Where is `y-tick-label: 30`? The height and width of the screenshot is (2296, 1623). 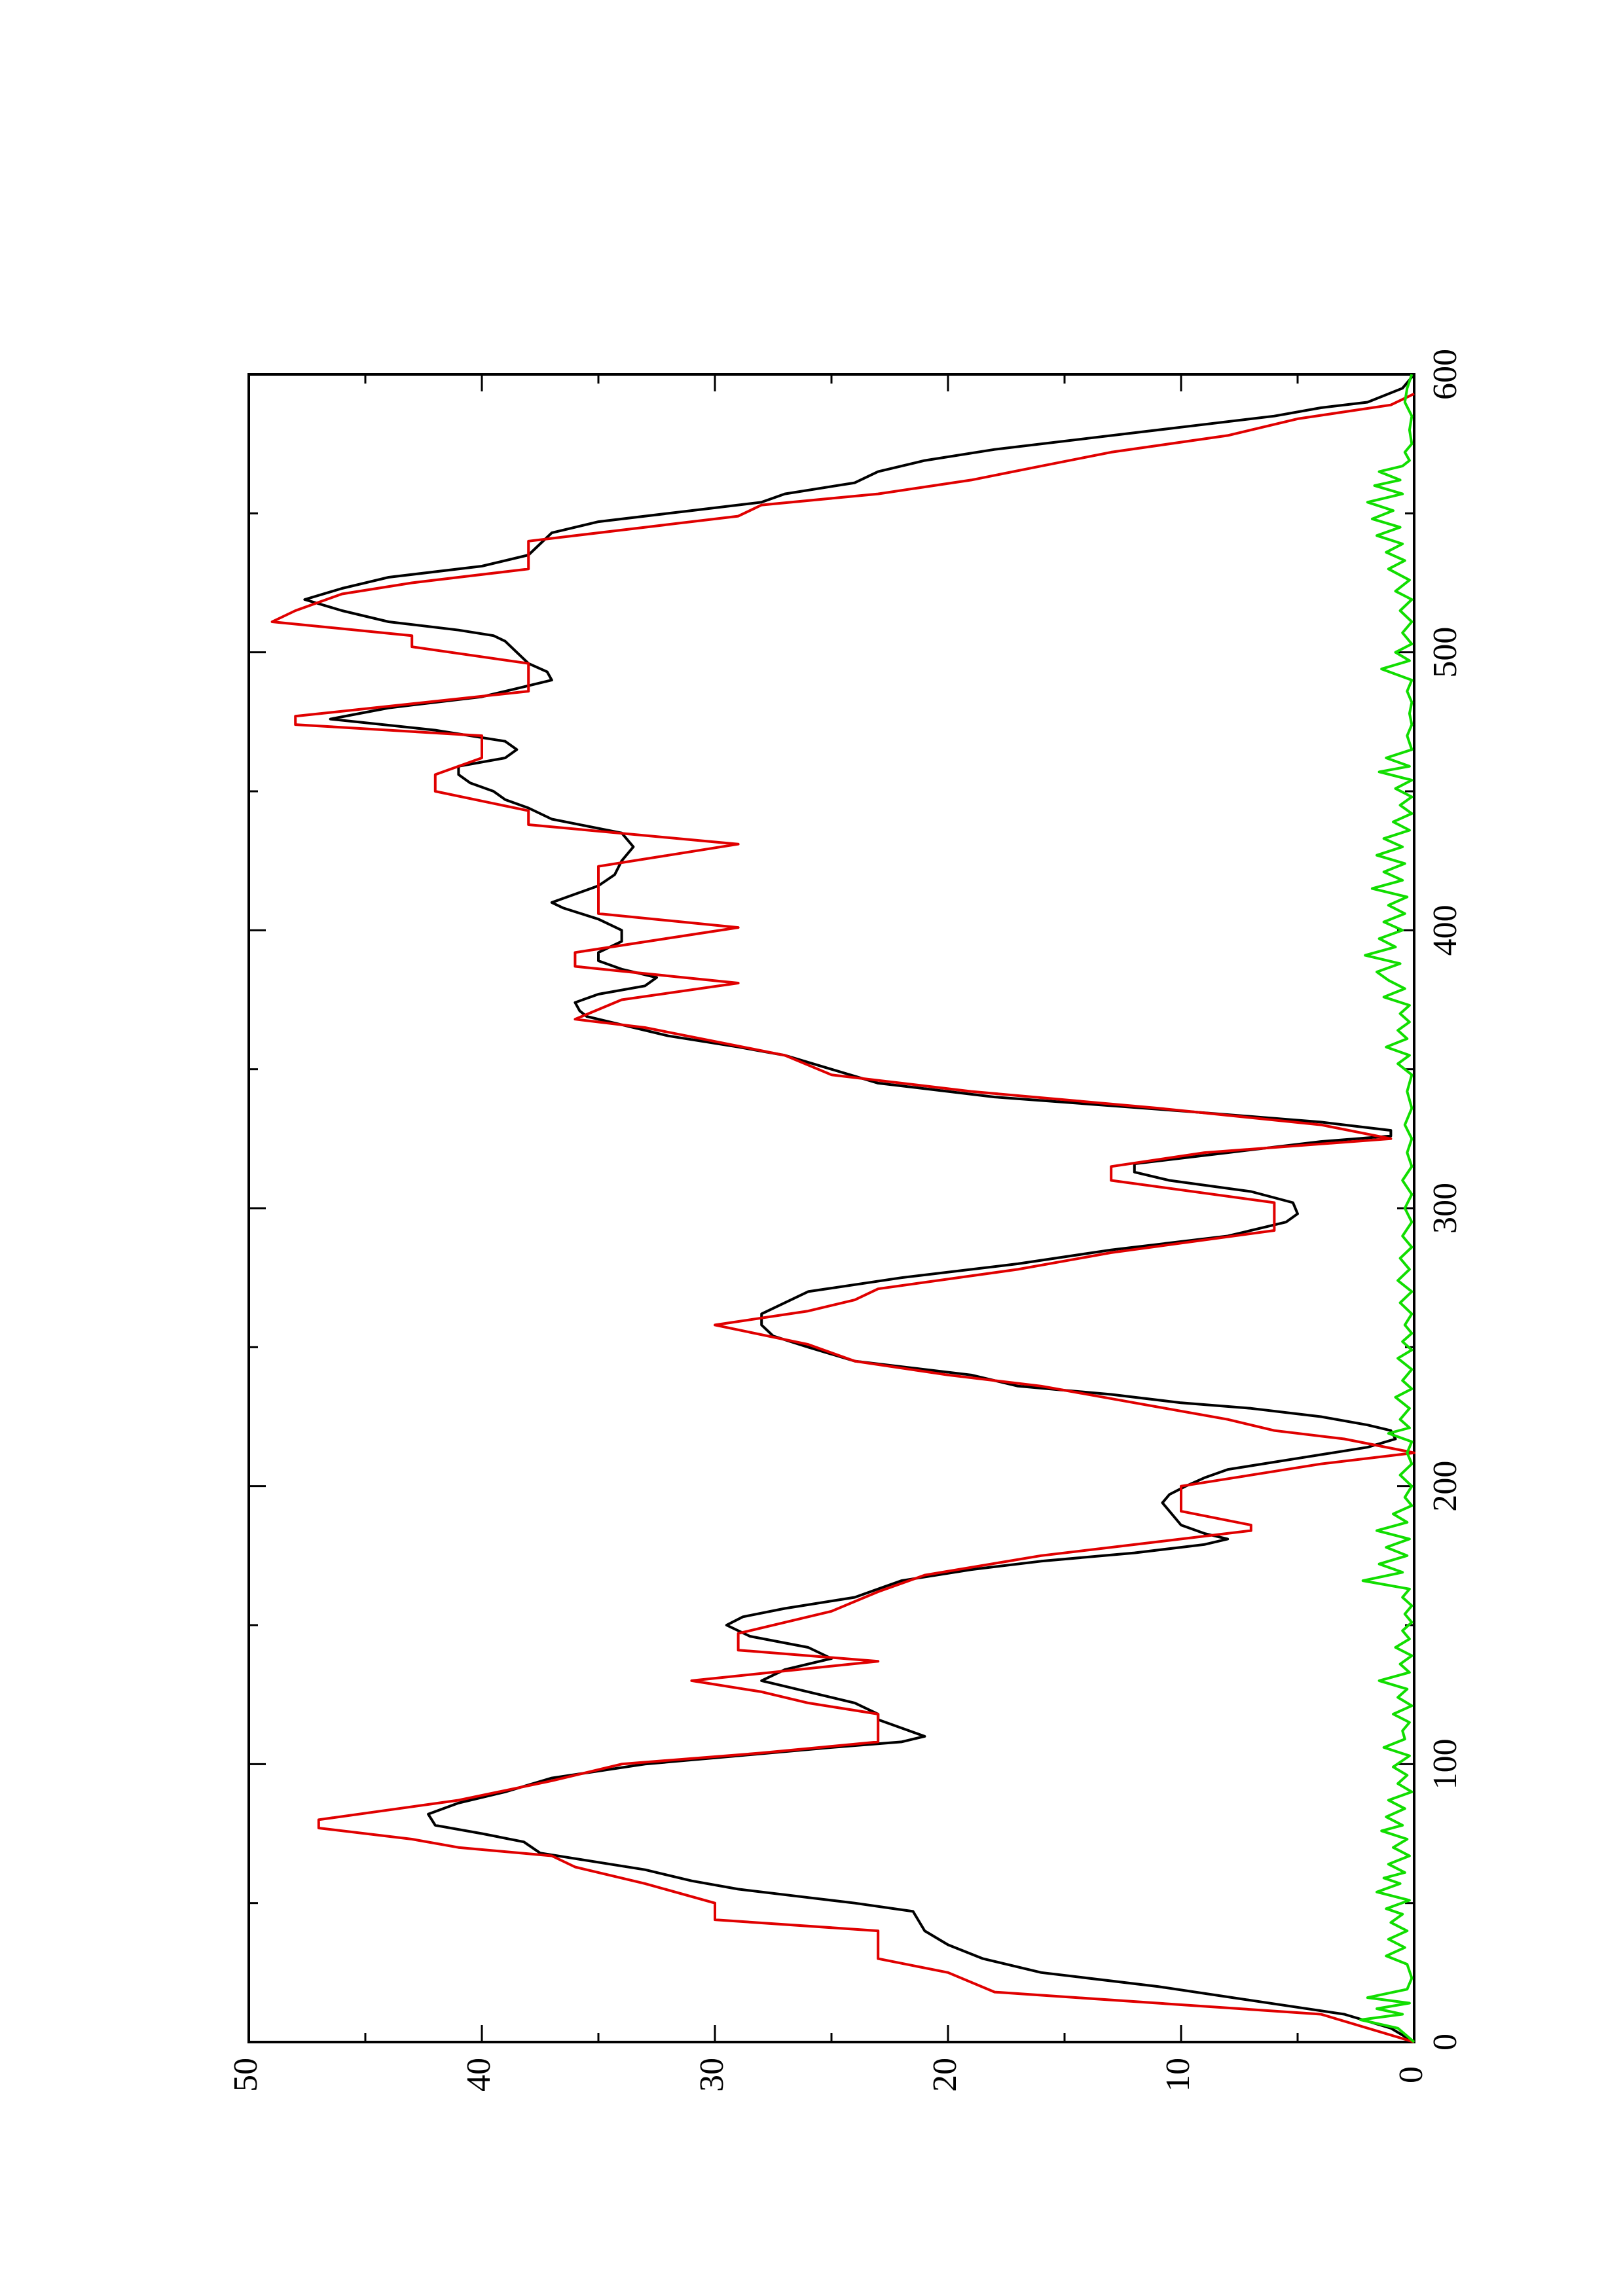
y-tick-label: 30 is located at coordinates (712, 2075).